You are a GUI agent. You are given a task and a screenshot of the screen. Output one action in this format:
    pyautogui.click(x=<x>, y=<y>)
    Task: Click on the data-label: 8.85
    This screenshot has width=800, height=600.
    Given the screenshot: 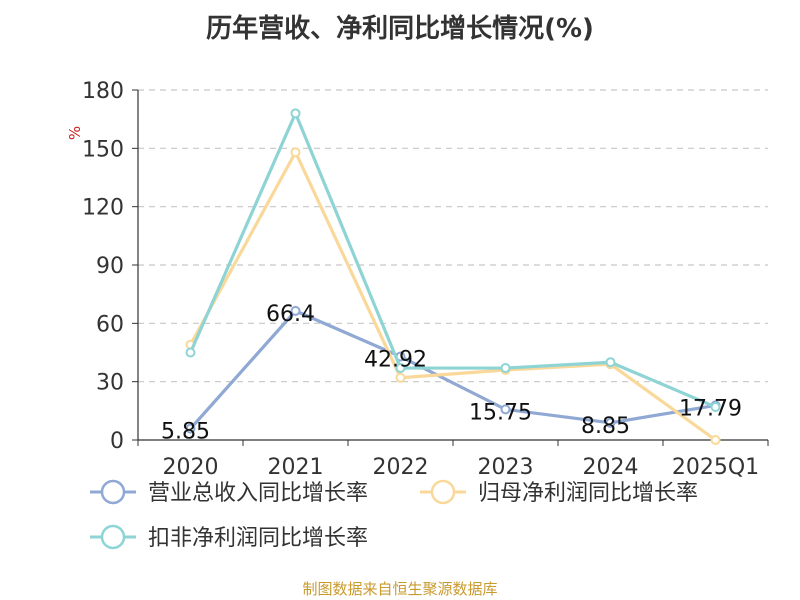 What is the action you would take?
    pyautogui.click(x=605, y=426)
    